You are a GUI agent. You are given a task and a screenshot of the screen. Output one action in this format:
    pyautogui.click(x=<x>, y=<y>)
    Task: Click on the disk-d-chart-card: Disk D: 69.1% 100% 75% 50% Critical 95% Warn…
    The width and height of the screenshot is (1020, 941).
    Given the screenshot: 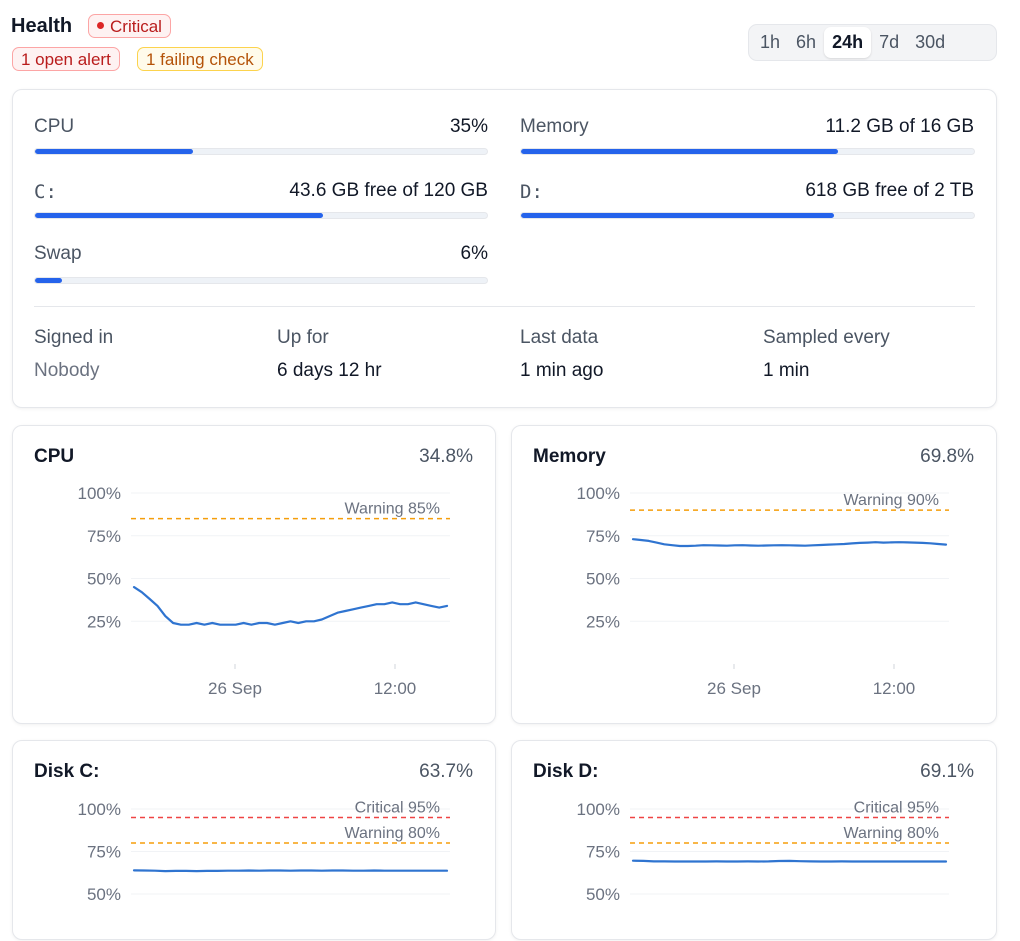 What is the action you would take?
    pyautogui.click(x=754, y=840)
    